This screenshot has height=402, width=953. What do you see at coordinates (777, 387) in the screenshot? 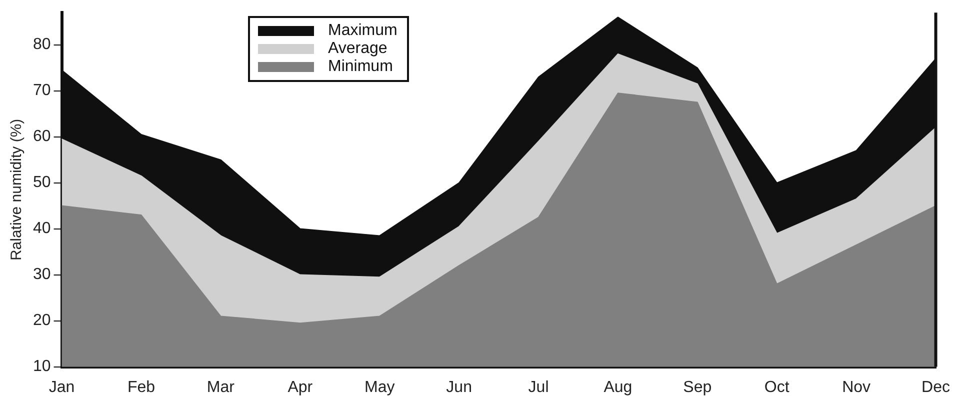
I see `x-tick-label: Oct` at bounding box center [777, 387].